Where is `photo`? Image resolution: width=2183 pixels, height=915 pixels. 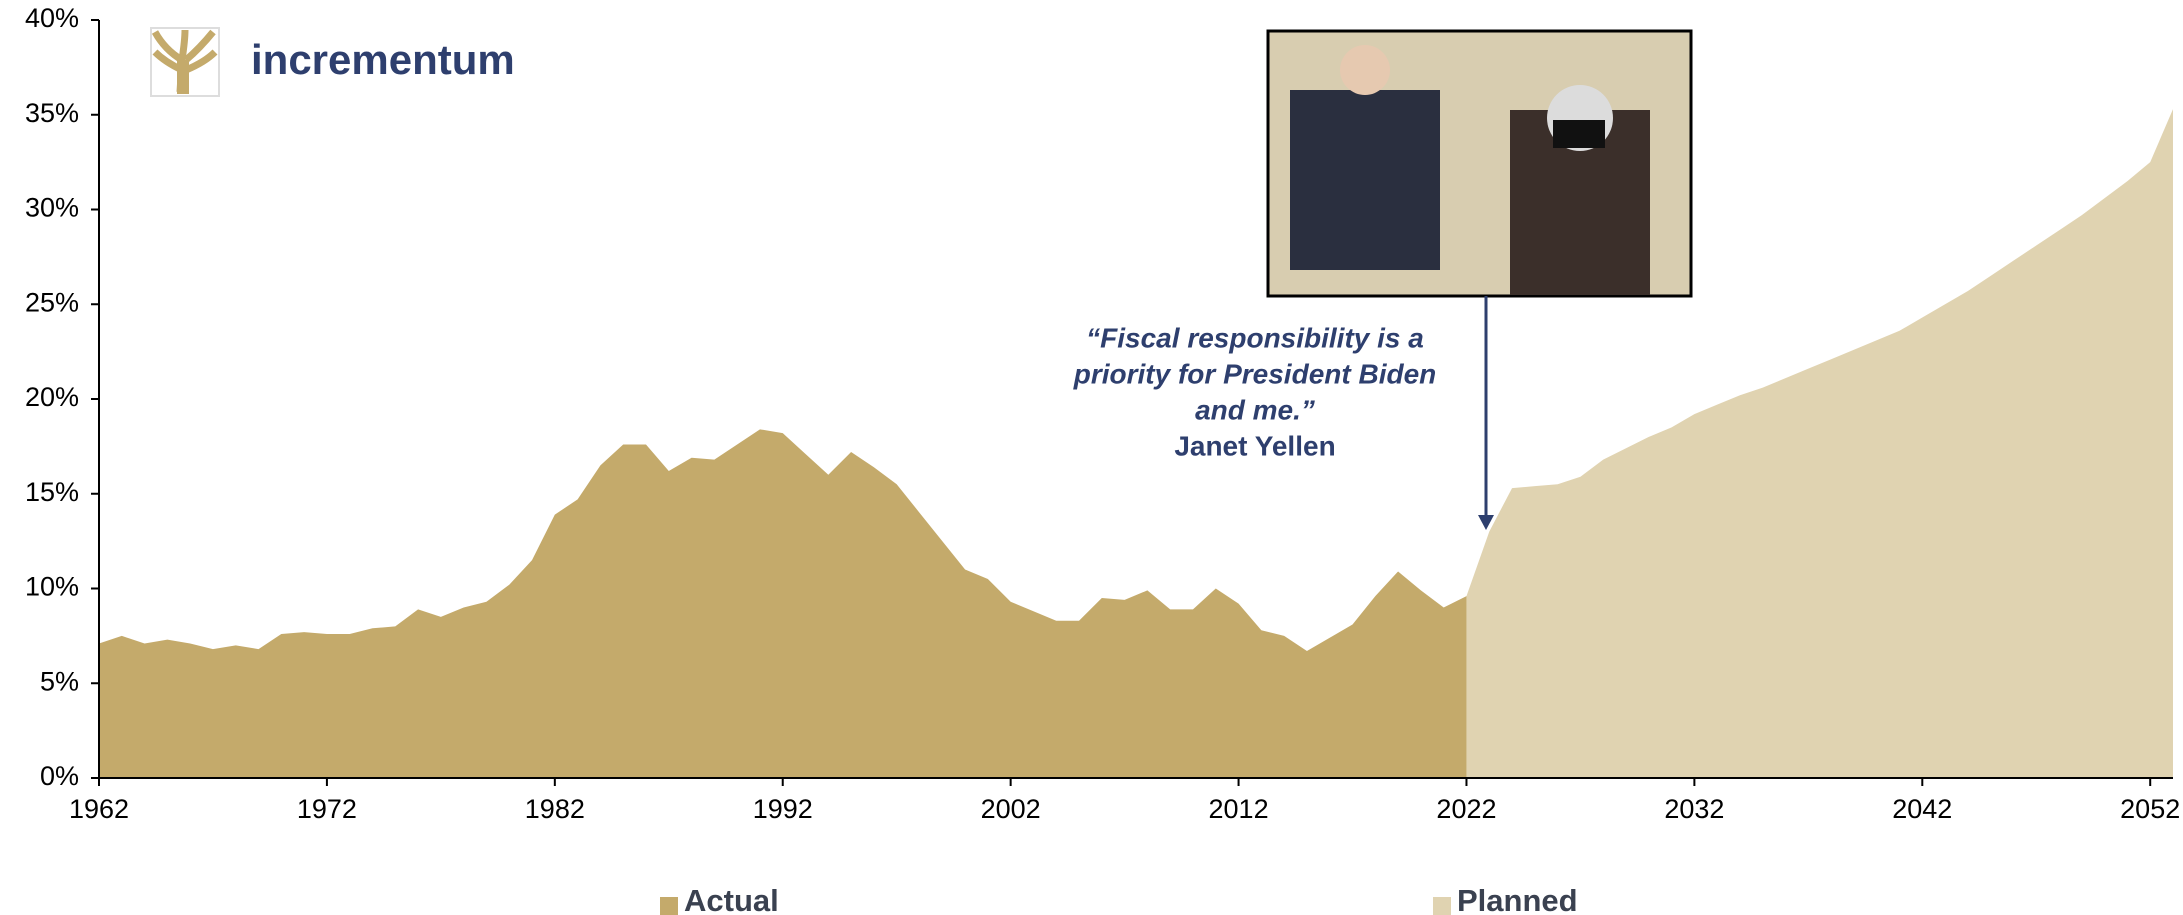 photo is located at coordinates (1479, 163).